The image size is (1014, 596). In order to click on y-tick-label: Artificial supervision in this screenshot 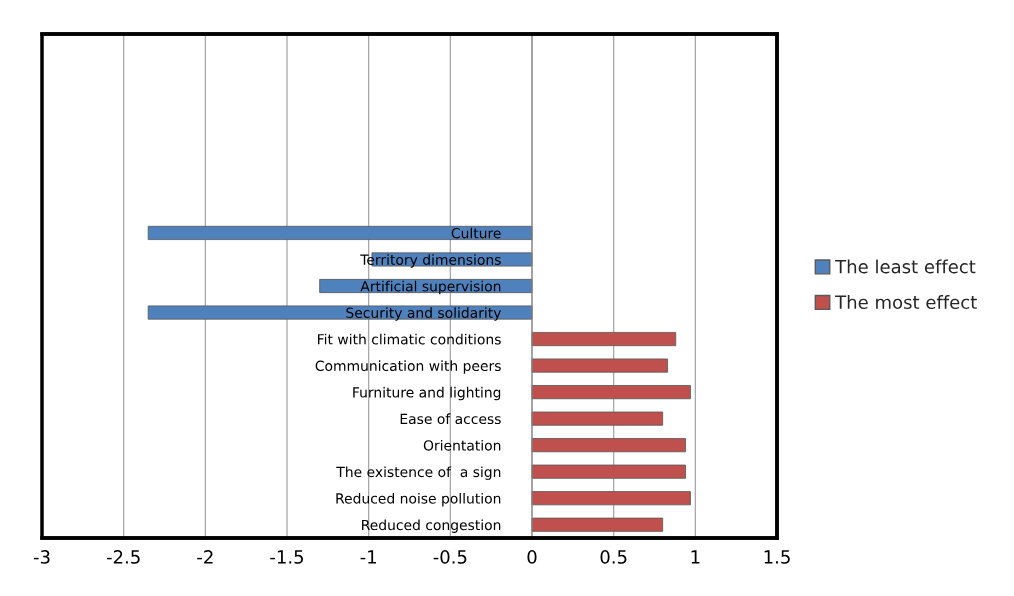, I will do `click(430, 287)`.